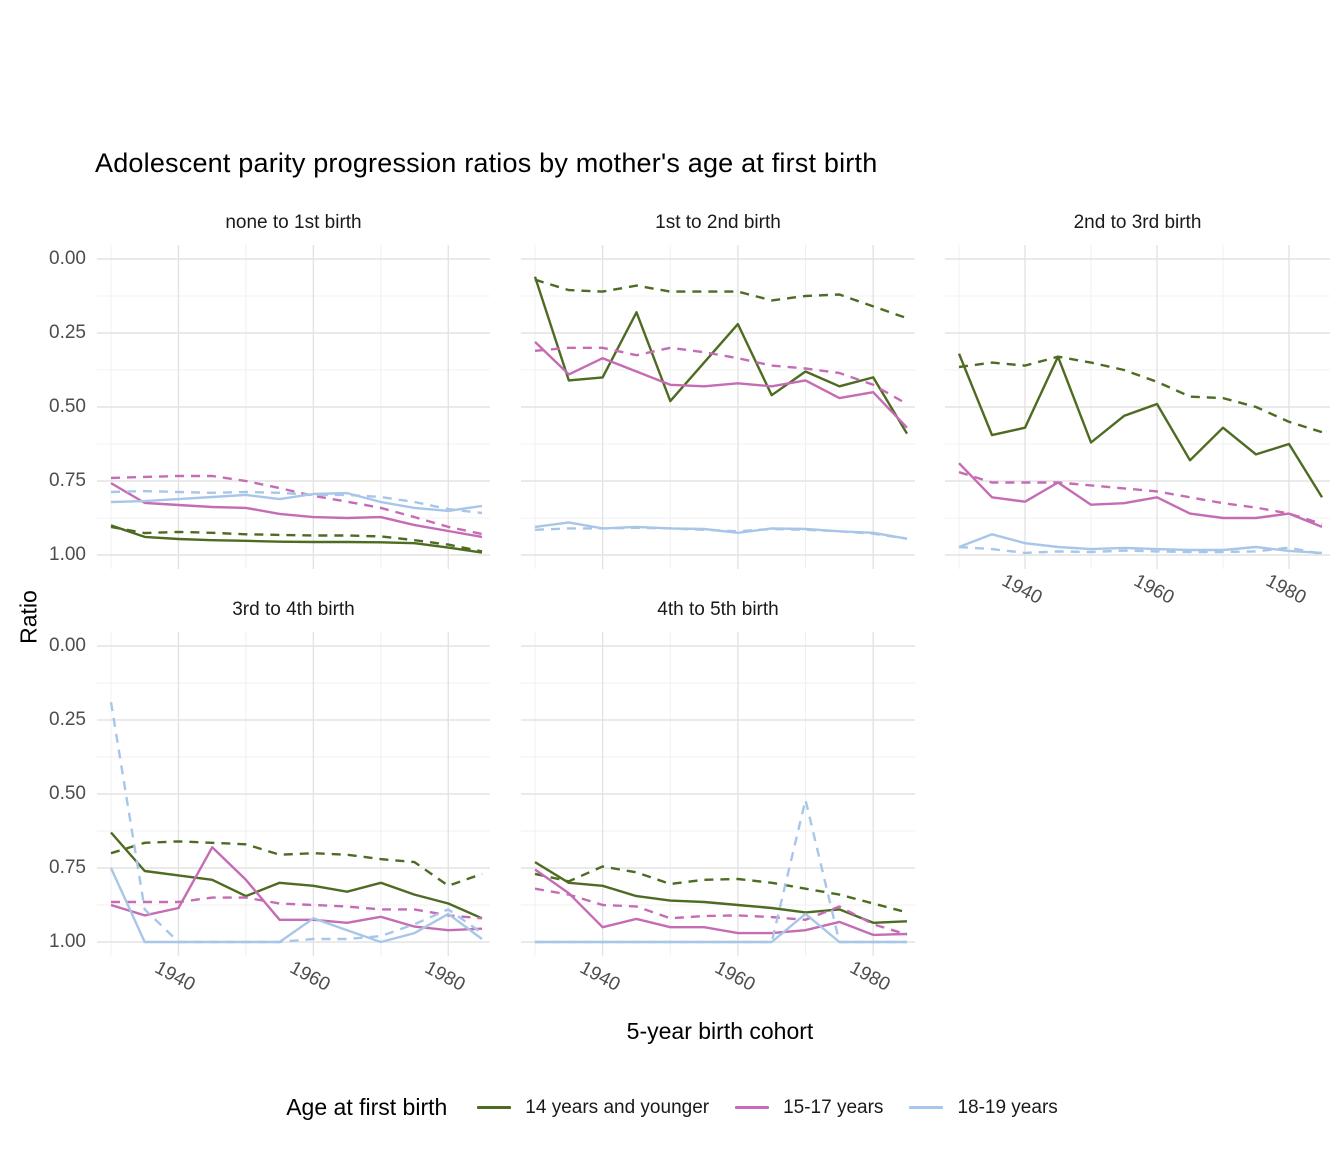 This screenshot has width=1344, height=1152. What do you see at coordinates (833, 1107) in the screenshot?
I see `legend-label: 15-17 years` at bounding box center [833, 1107].